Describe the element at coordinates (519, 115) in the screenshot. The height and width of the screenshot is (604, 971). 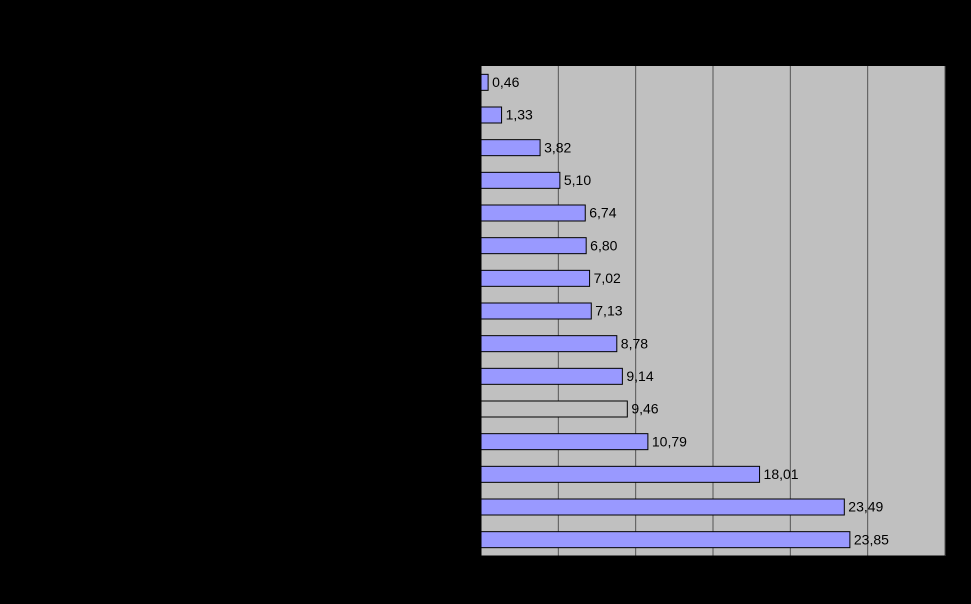
I see `value-label: 1,33` at that location.